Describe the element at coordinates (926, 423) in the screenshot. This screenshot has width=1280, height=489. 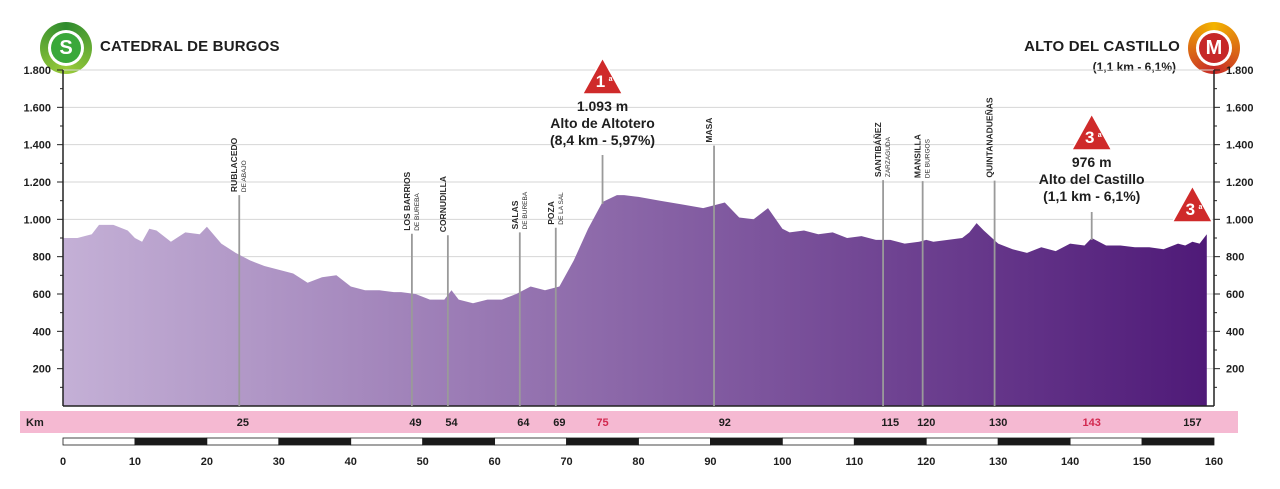
I see `km-marker-label: 120` at that location.